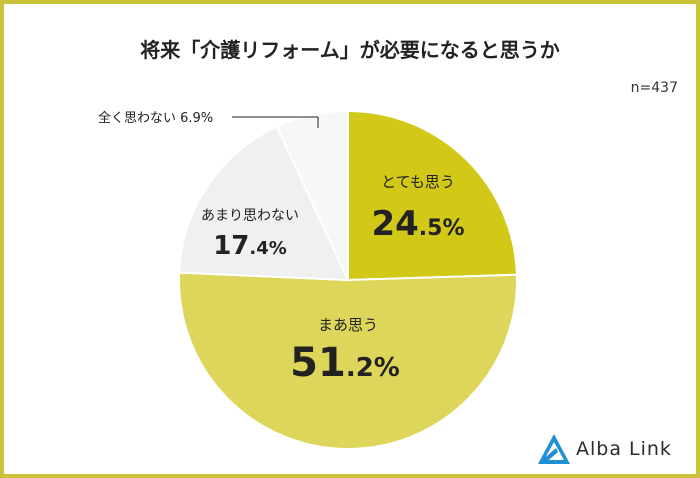 The height and width of the screenshot is (478, 700). What do you see at coordinates (442, 228) in the screenshot?
I see `slice-value-very-dec: .5%` at bounding box center [442, 228].